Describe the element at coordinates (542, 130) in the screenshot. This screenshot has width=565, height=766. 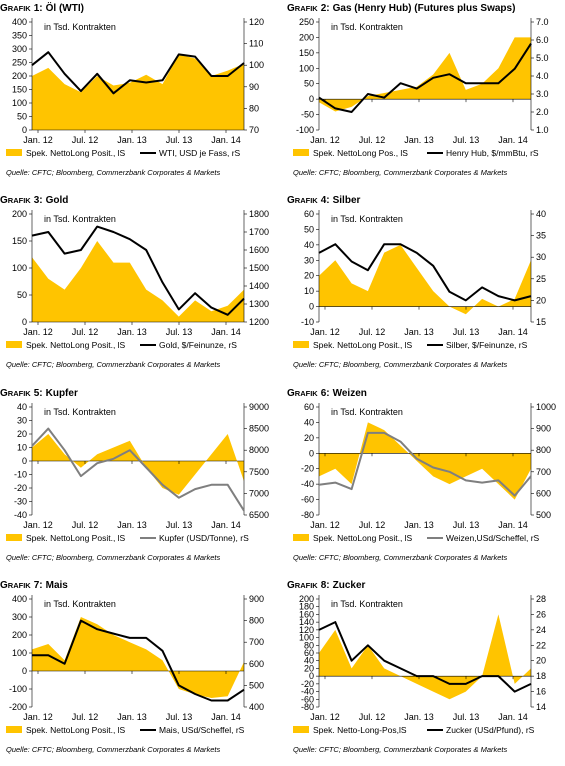
I see `right-tick-label: 1.0` at that location.